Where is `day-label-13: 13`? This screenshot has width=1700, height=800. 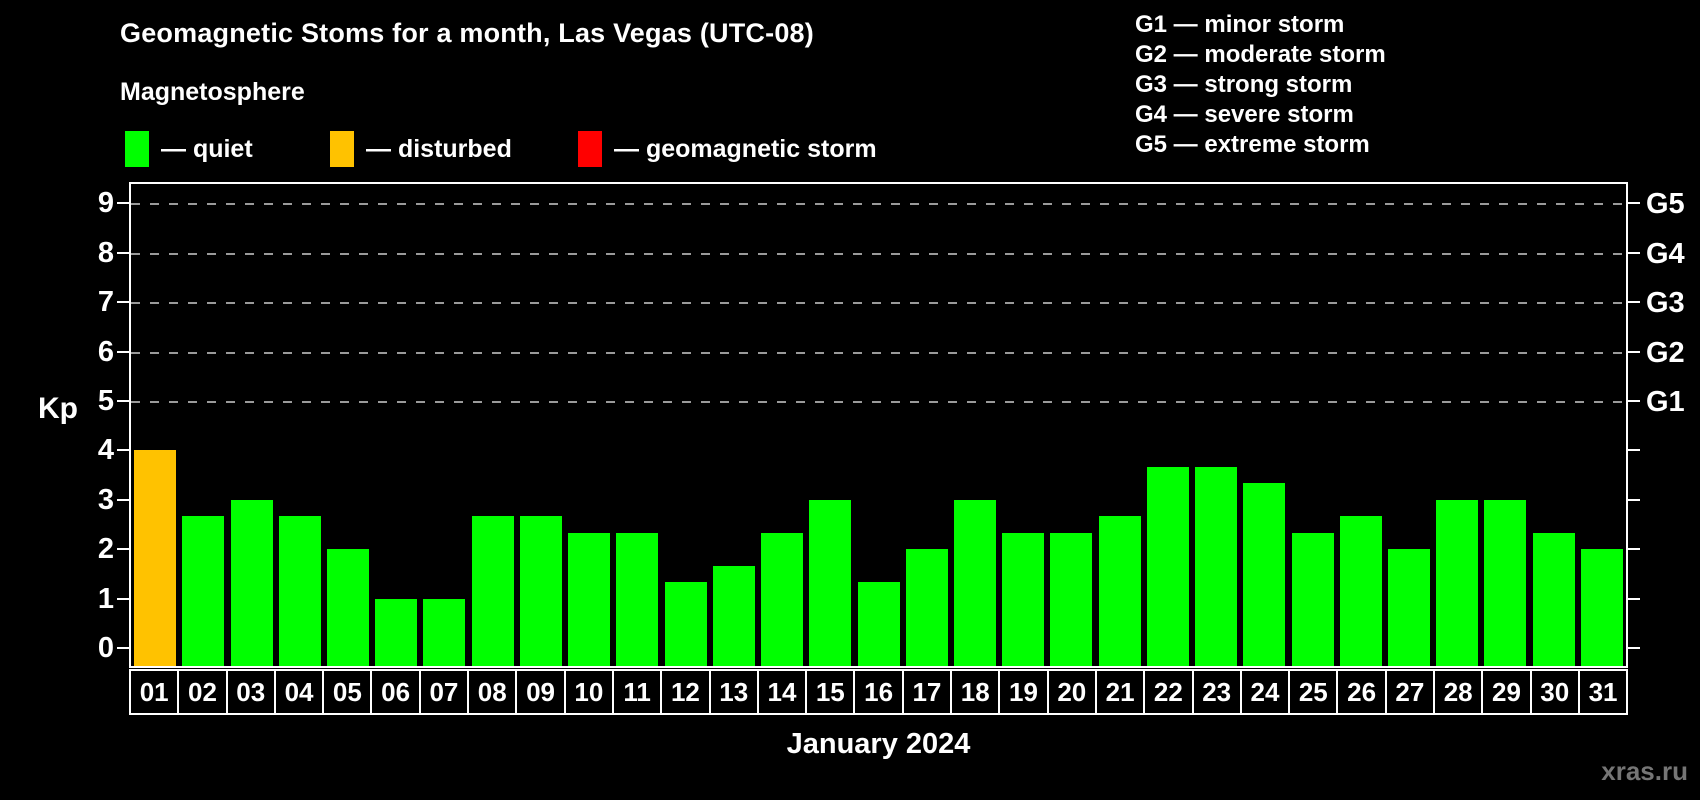 day-label-13: 13 is located at coordinates (733, 692).